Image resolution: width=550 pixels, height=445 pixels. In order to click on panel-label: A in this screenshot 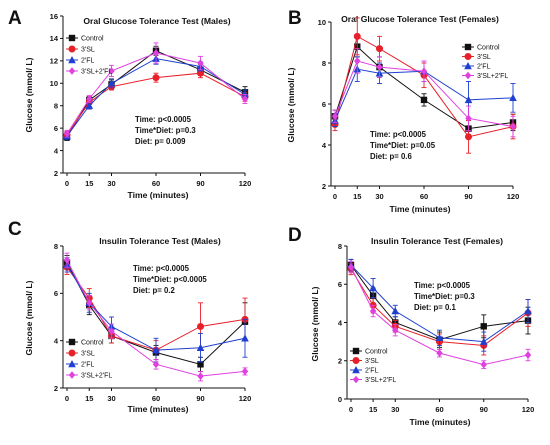, I will do `click(15, 18)`.